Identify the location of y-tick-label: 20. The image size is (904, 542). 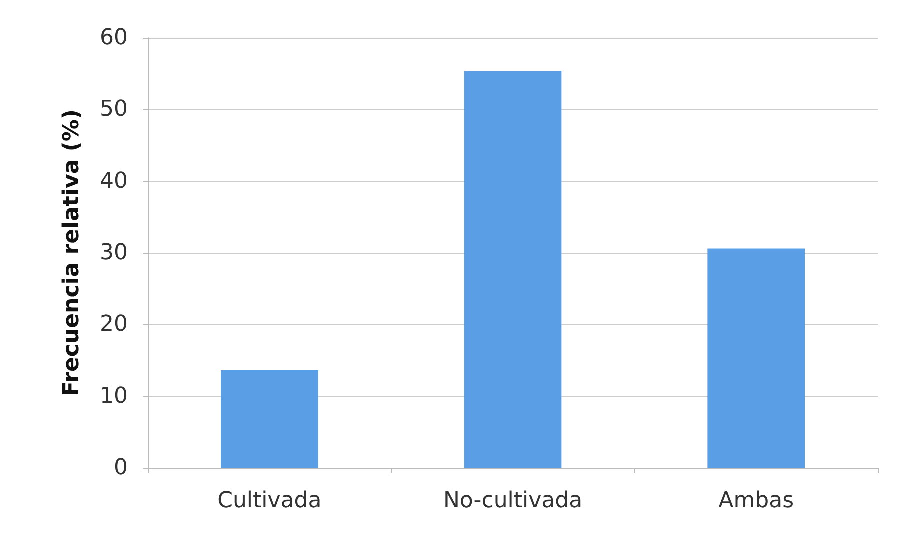
(114, 325).